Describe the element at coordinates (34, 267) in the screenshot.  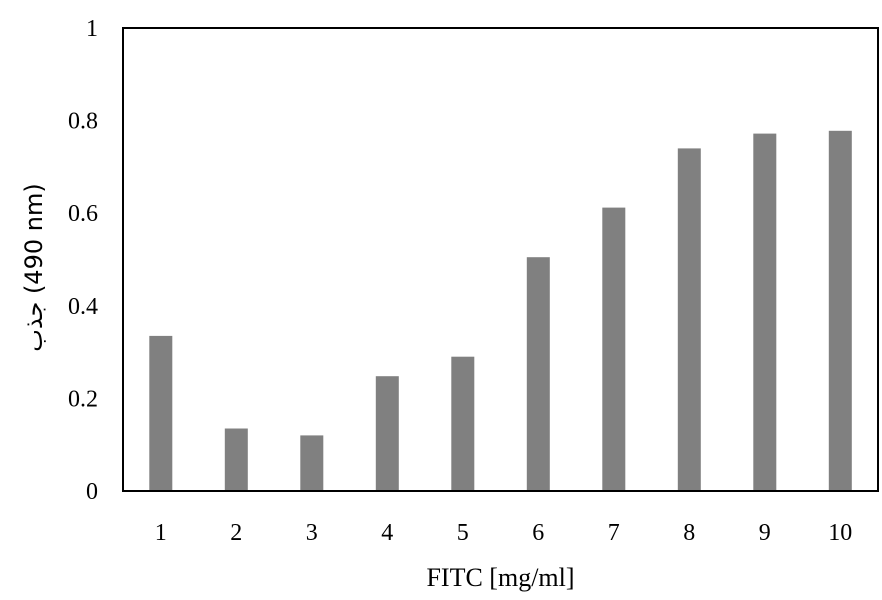
I see `y-axis-title: جذب (490 nm)` at that location.